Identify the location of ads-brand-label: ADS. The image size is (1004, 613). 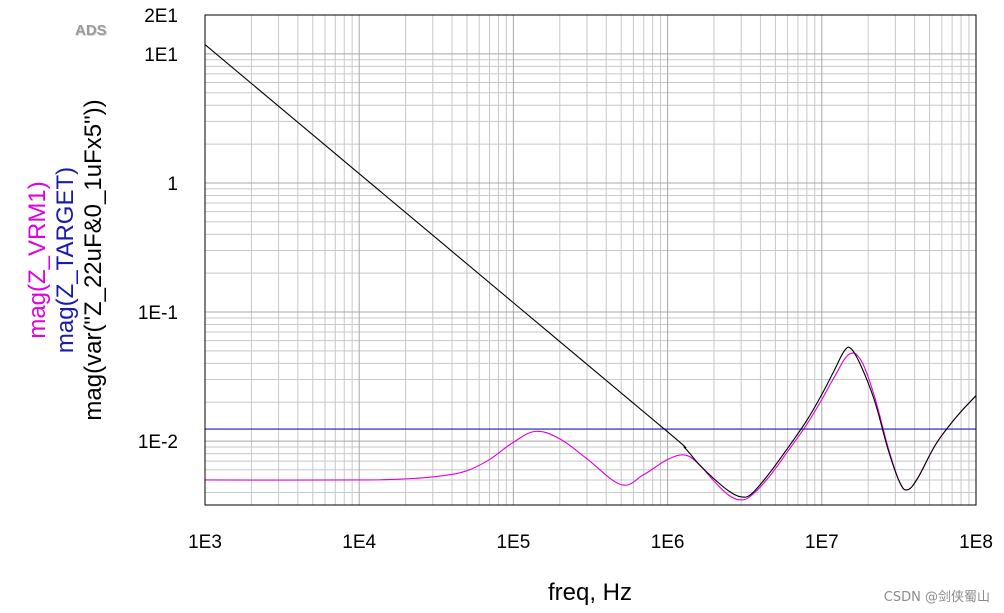
(91, 30).